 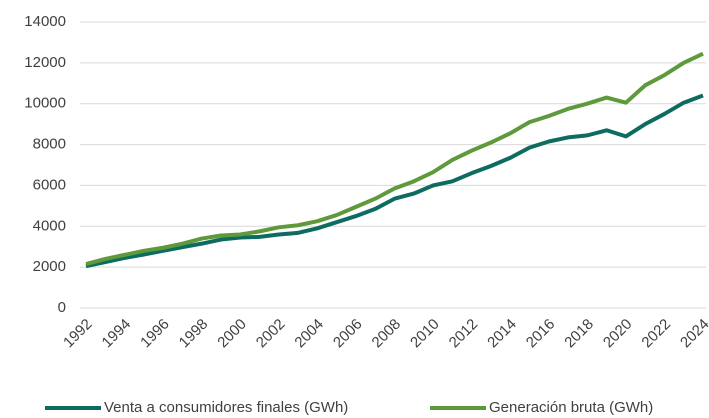 I want to click on x-tick-label: 2010, so click(x=425, y=334).